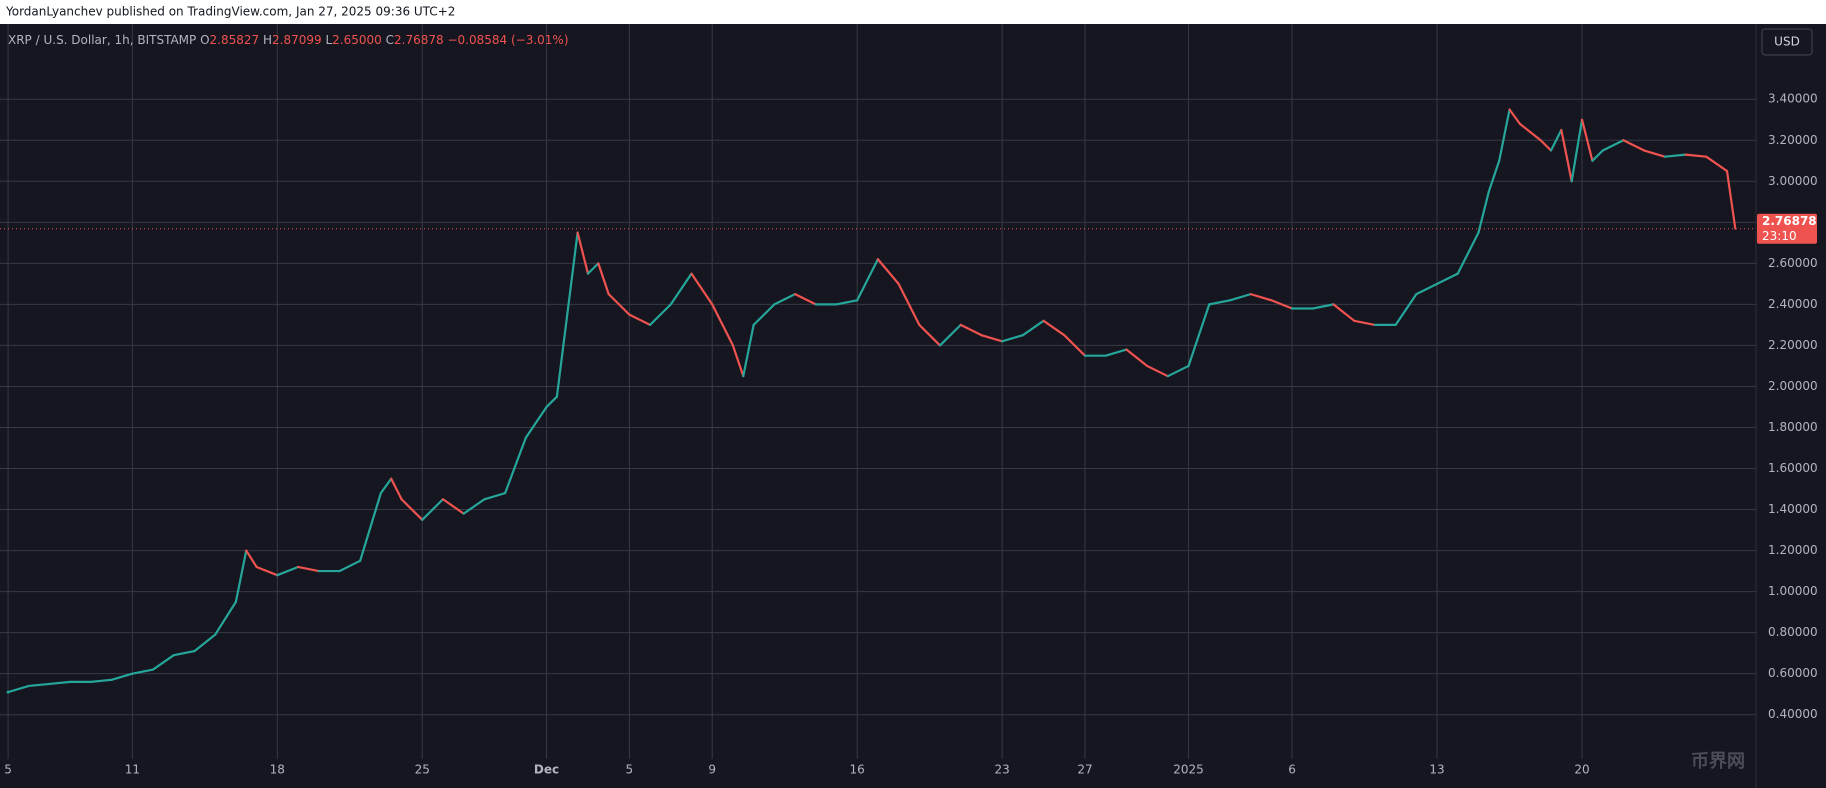  I want to click on y-tick-label: 1.20000, so click(1793, 550).